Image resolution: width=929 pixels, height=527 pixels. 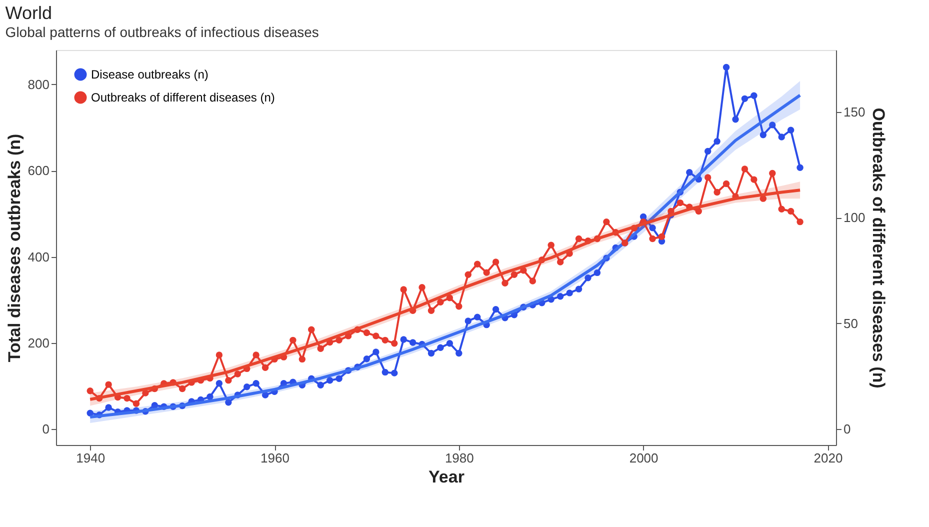 What do you see at coordinates (39, 256) in the screenshot?
I see `y-tick-label: 400` at bounding box center [39, 256].